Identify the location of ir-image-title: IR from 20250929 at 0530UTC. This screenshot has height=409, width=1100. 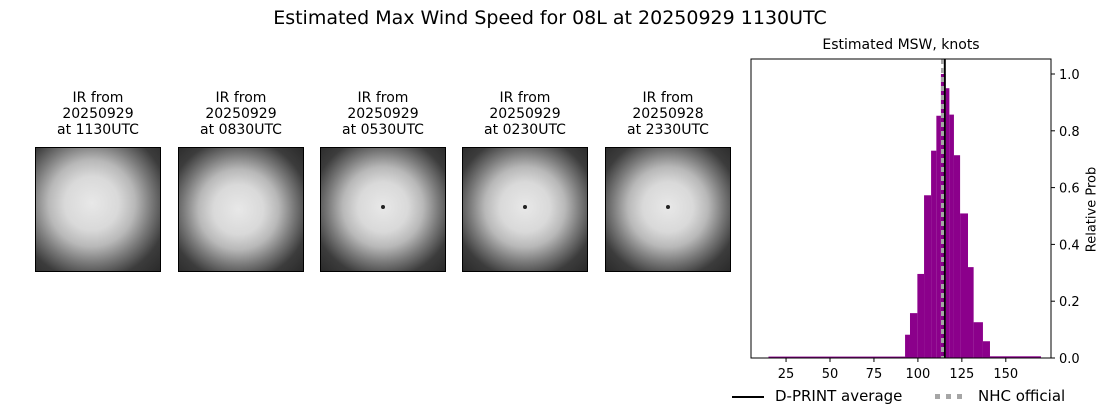
(383, 114).